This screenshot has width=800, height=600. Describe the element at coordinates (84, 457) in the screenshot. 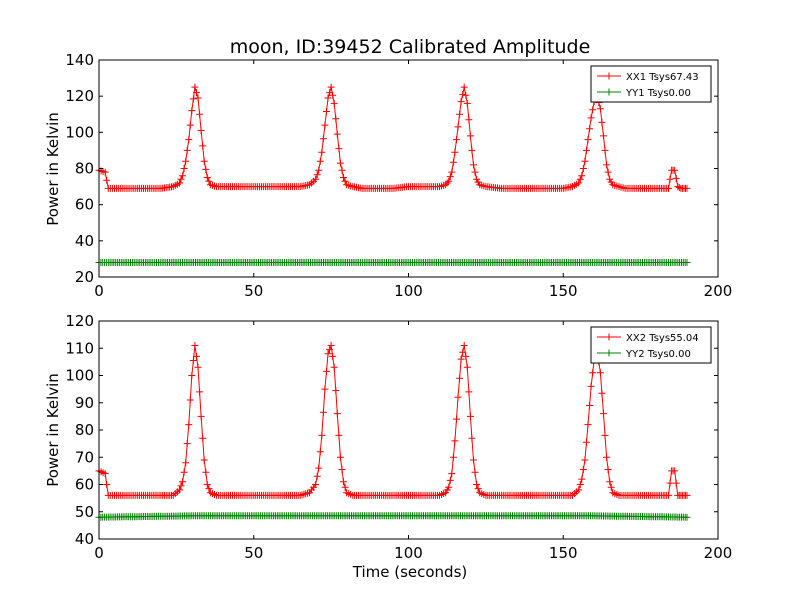

I see `y-tick-label: 70` at that location.